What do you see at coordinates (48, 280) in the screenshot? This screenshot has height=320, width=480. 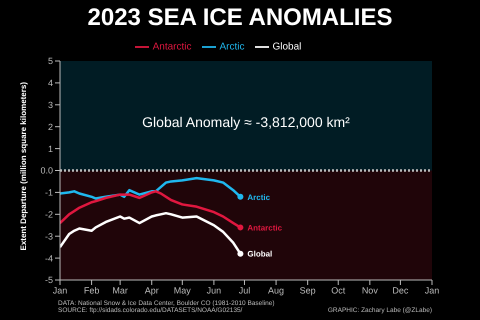 I see `y-tick-label: -5` at bounding box center [48, 280].